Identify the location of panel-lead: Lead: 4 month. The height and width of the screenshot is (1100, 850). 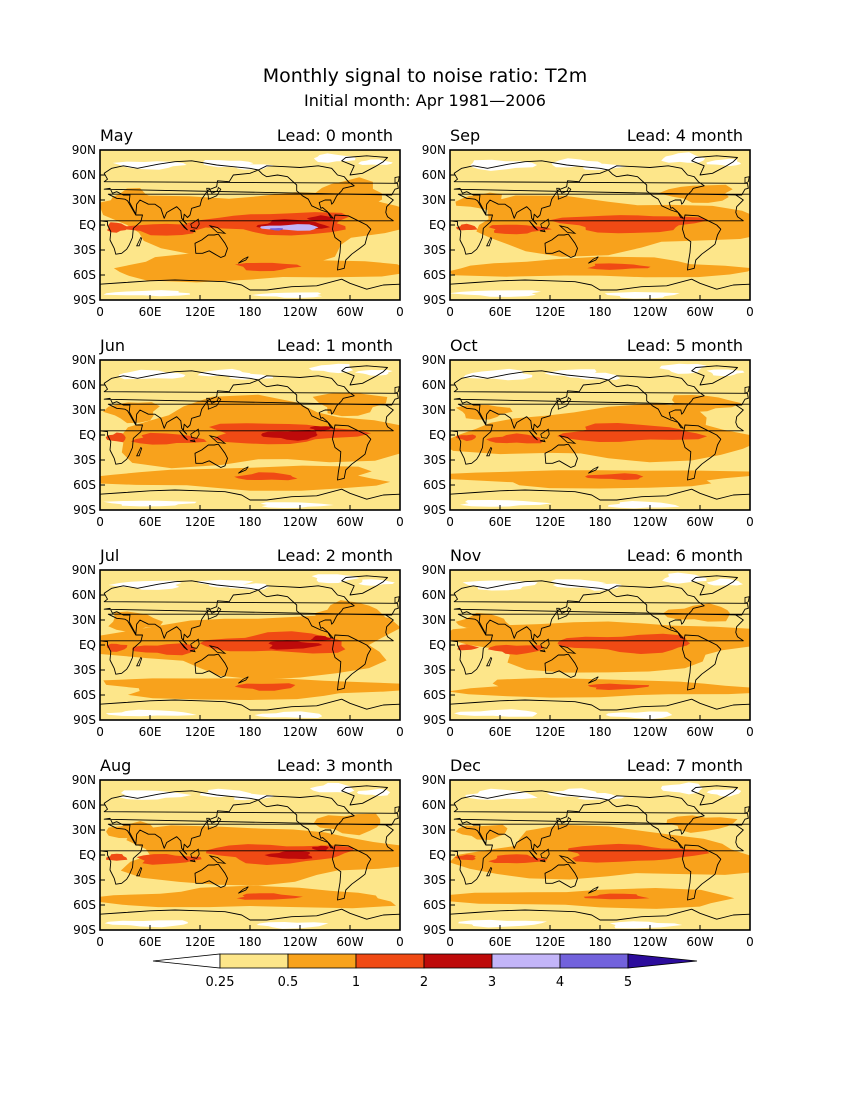
(685, 135).